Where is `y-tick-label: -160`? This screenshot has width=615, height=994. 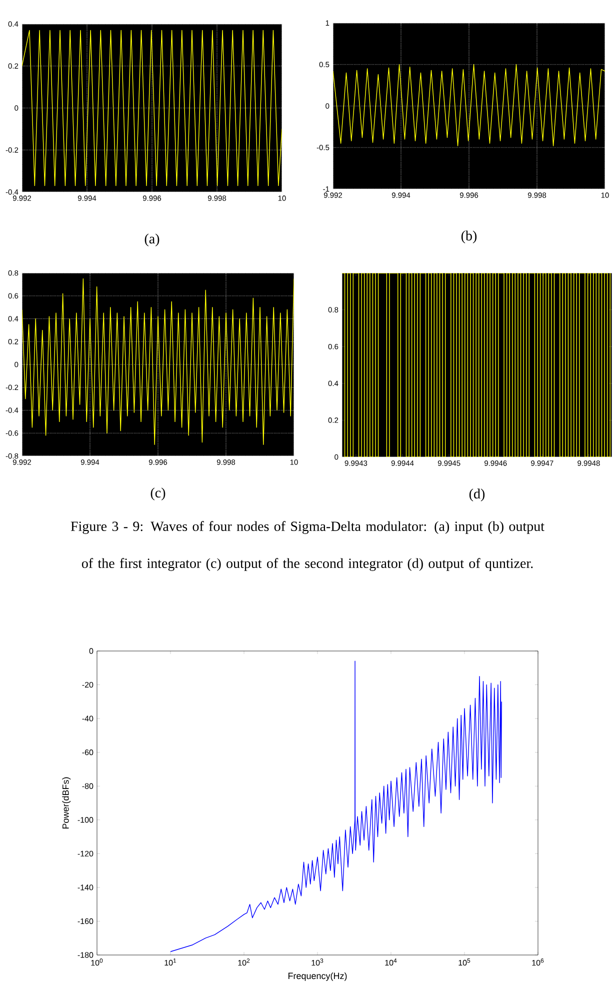
y-tick-label: -160 is located at coordinates (86, 921).